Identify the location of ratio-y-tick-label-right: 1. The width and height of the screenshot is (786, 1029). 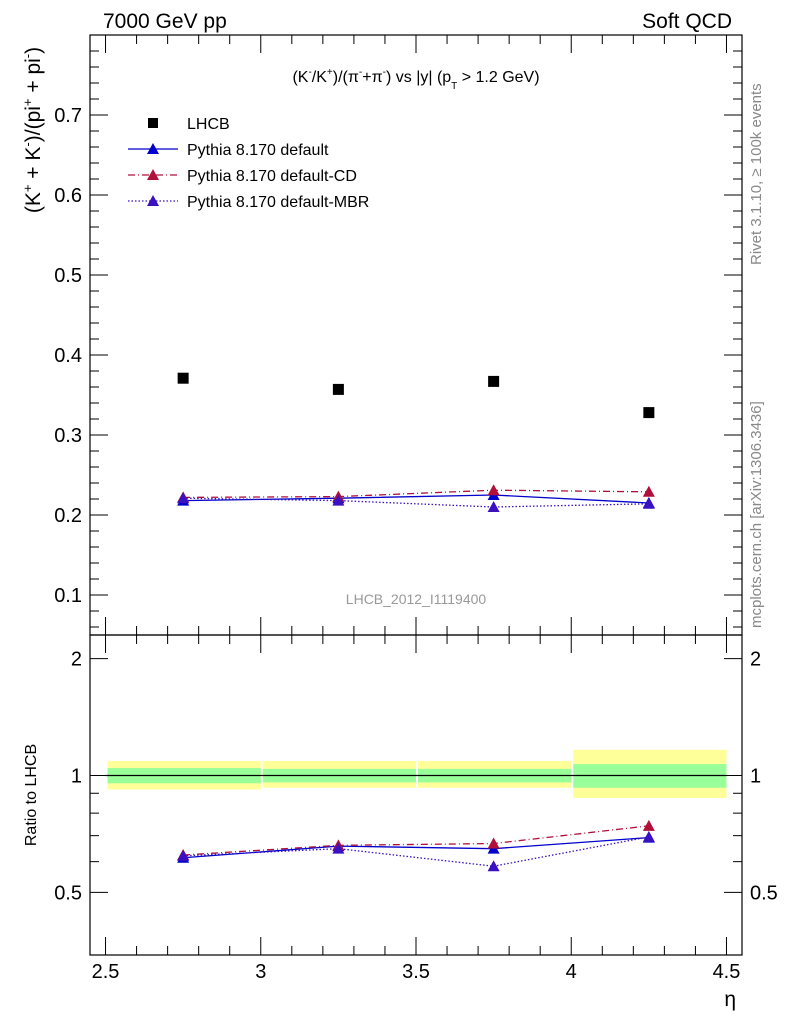
(755, 776).